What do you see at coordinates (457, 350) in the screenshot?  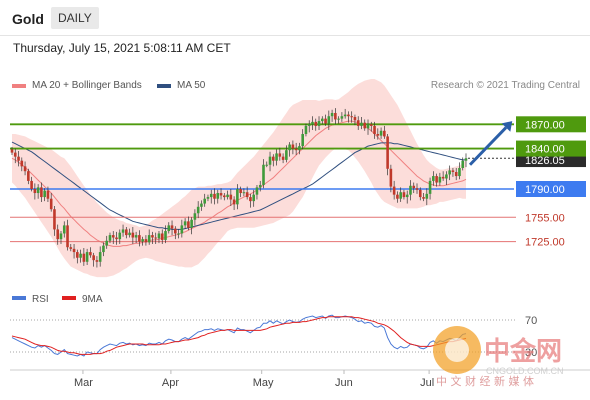 I see `watermark-logo-inner-icon` at bounding box center [457, 350].